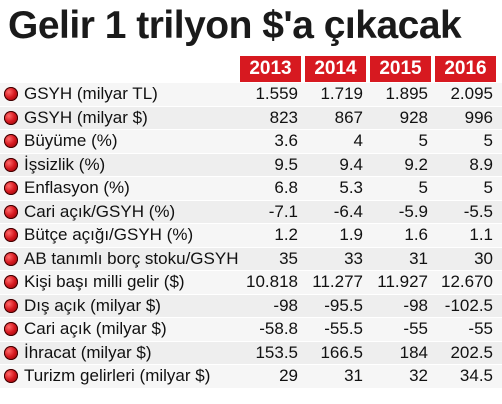 This screenshot has height=404, width=502. I want to click on table-row: İşsizlik (%) 9.5 9.4 9.2 8.9, so click(251, 164).